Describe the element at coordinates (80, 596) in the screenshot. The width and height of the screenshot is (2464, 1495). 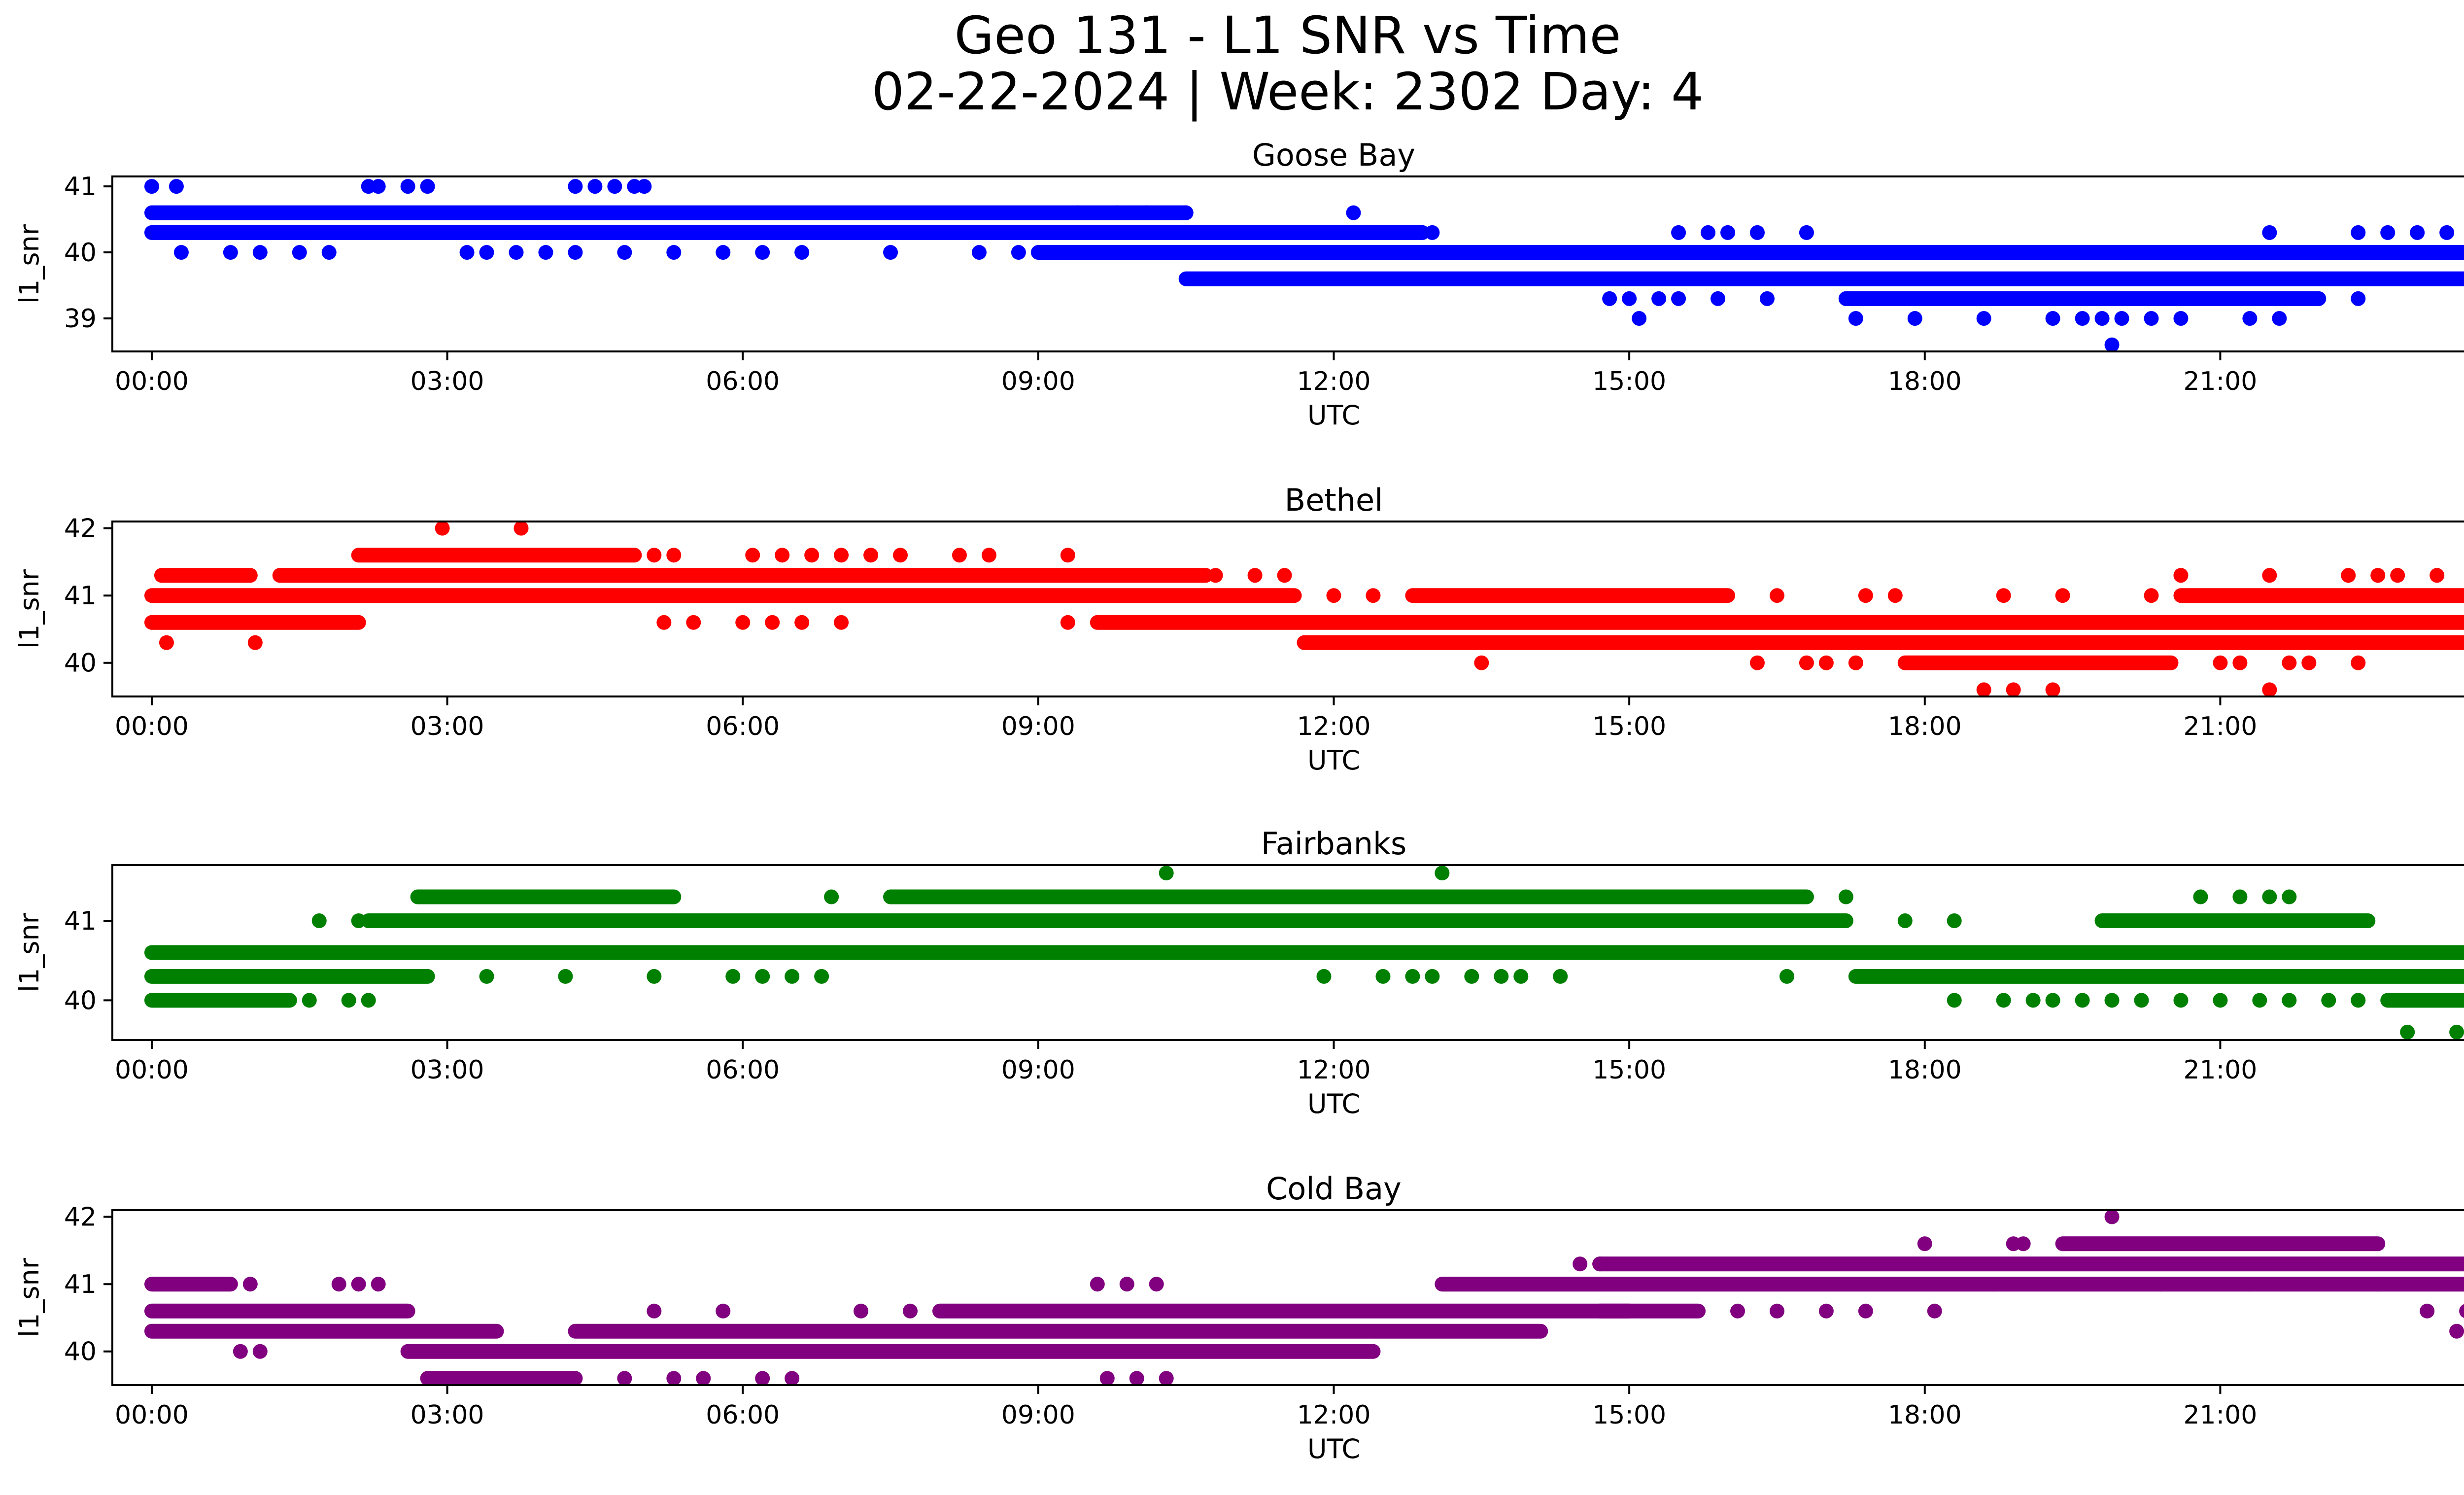
I see `y-tick-label-bethel-1: 41` at that location.